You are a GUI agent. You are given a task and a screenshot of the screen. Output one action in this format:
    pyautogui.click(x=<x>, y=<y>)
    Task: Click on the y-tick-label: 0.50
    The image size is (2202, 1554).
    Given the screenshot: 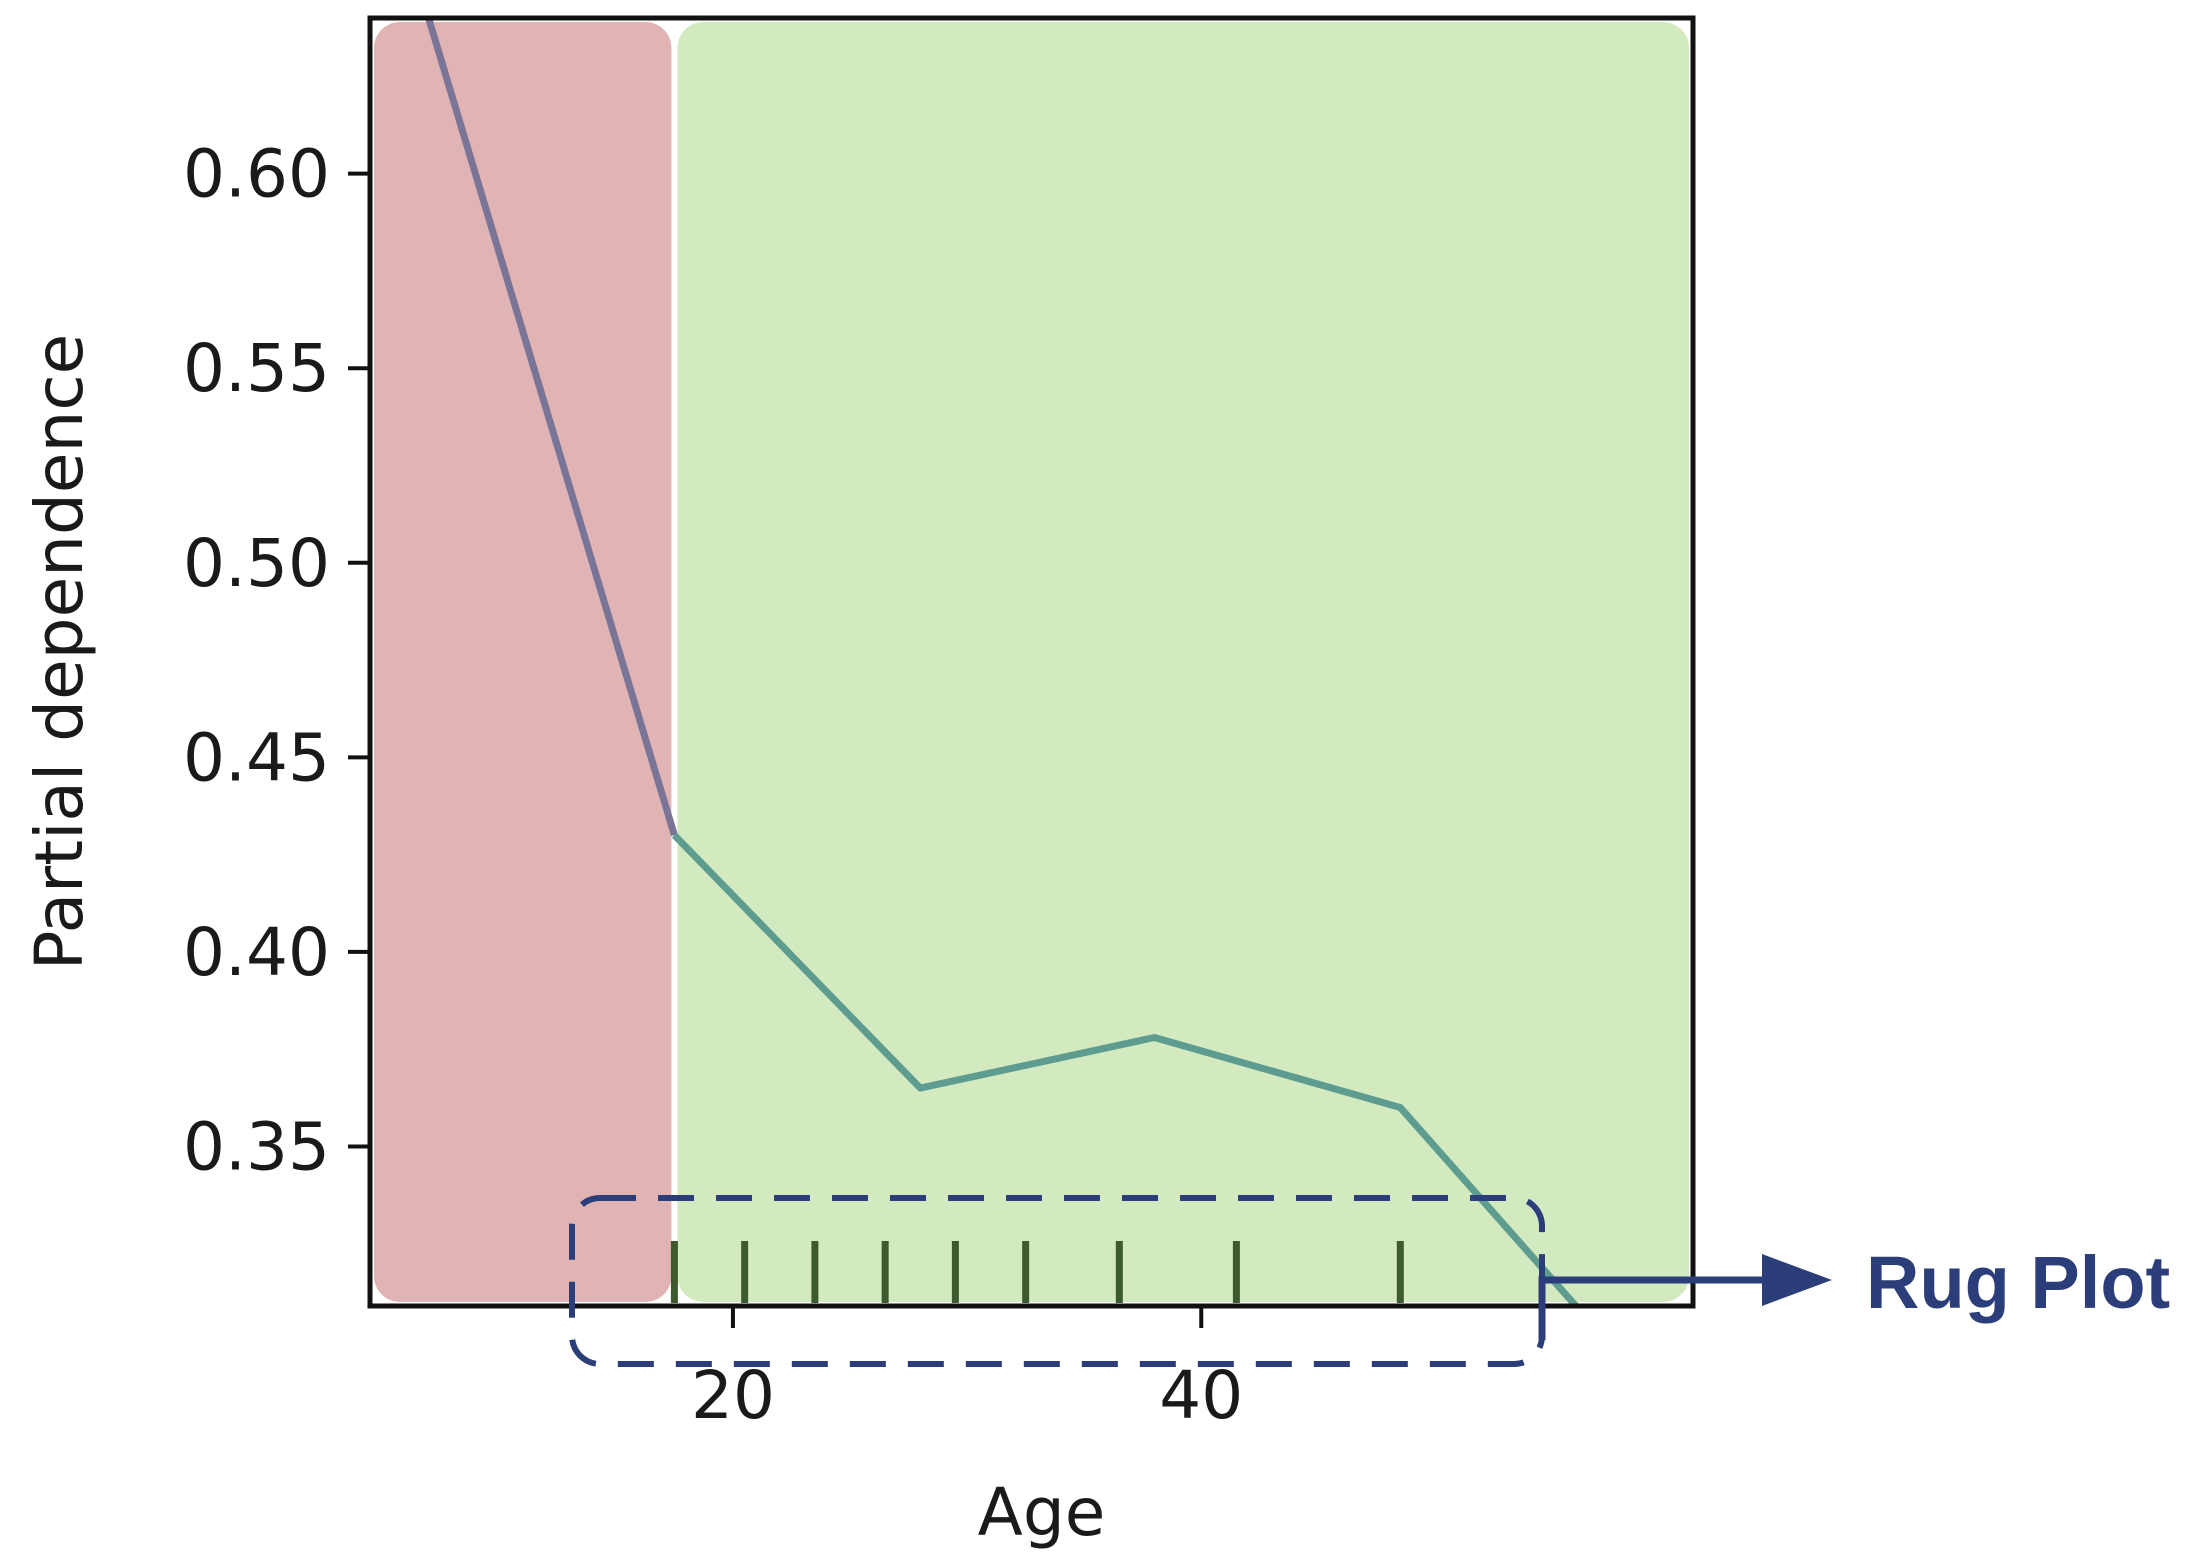 What is the action you would take?
    pyautogui.click(x=256, y=563)
    